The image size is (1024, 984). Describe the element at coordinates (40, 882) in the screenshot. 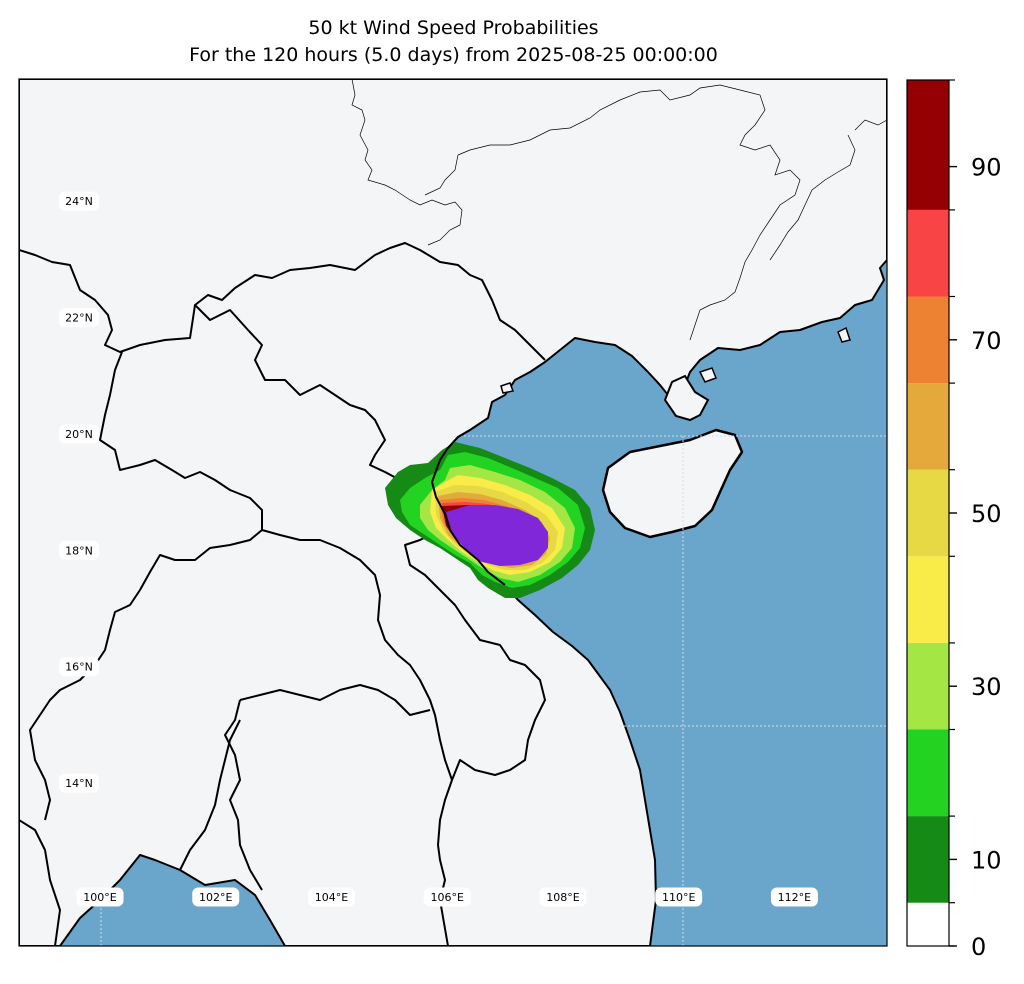

I see `malay-peninsula-tip` at that location.